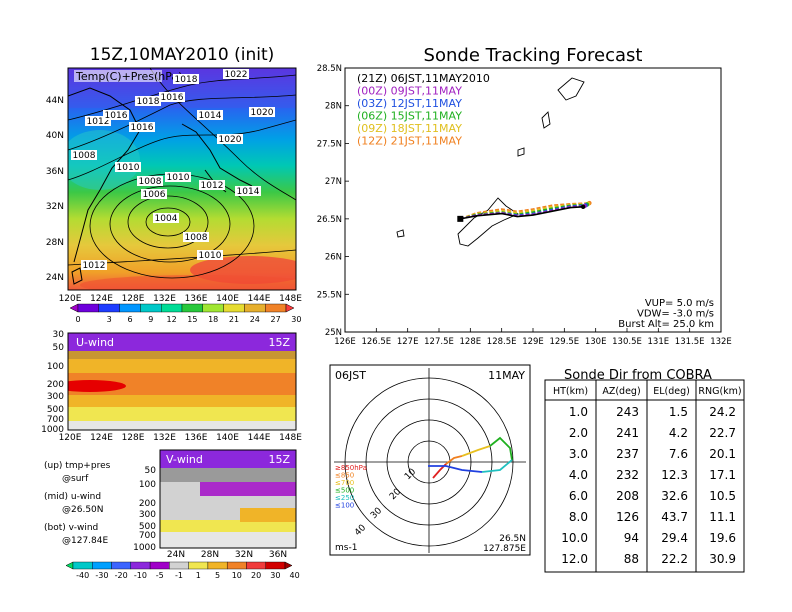  What do you see at coordinates (55, 420) in the screenshot?
I see `u-pressure-tick: 700` at bounding box center [55, 420].